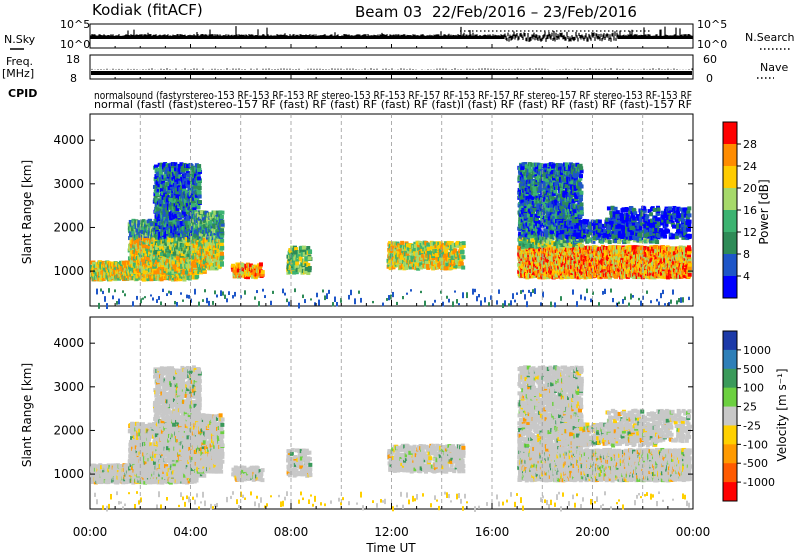  What do you see at coordinates (19, 61) in the screenshot?
I see `freq-label: Freq.` at bounding box center [19, 61].